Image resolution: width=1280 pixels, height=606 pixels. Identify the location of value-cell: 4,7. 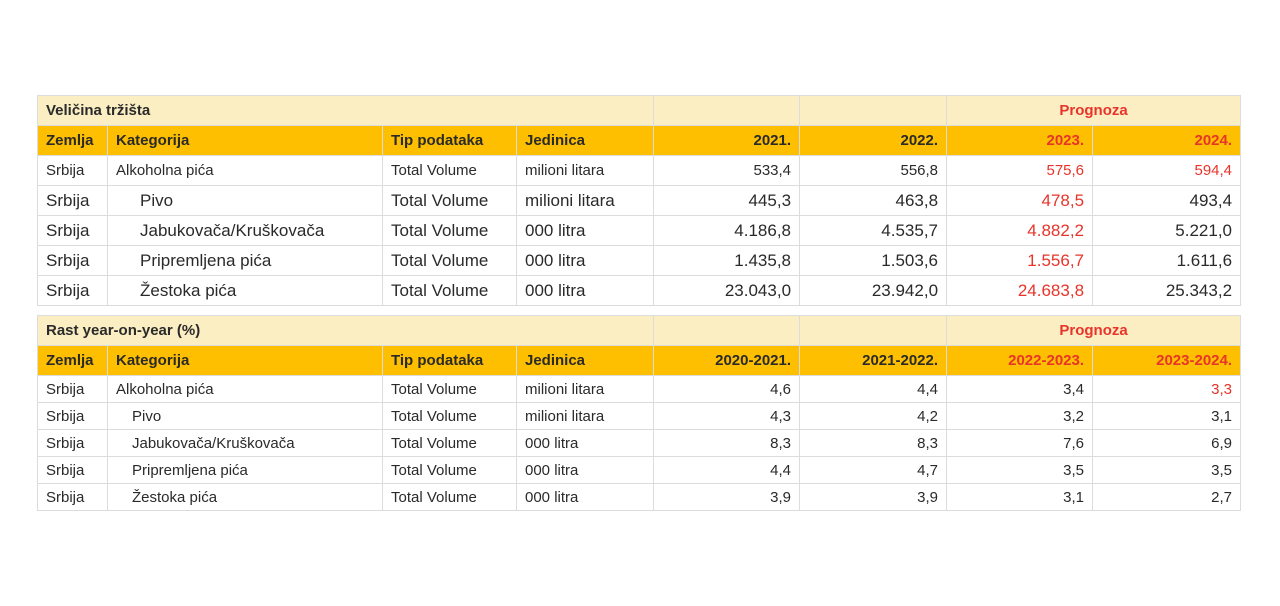
(873, 470).